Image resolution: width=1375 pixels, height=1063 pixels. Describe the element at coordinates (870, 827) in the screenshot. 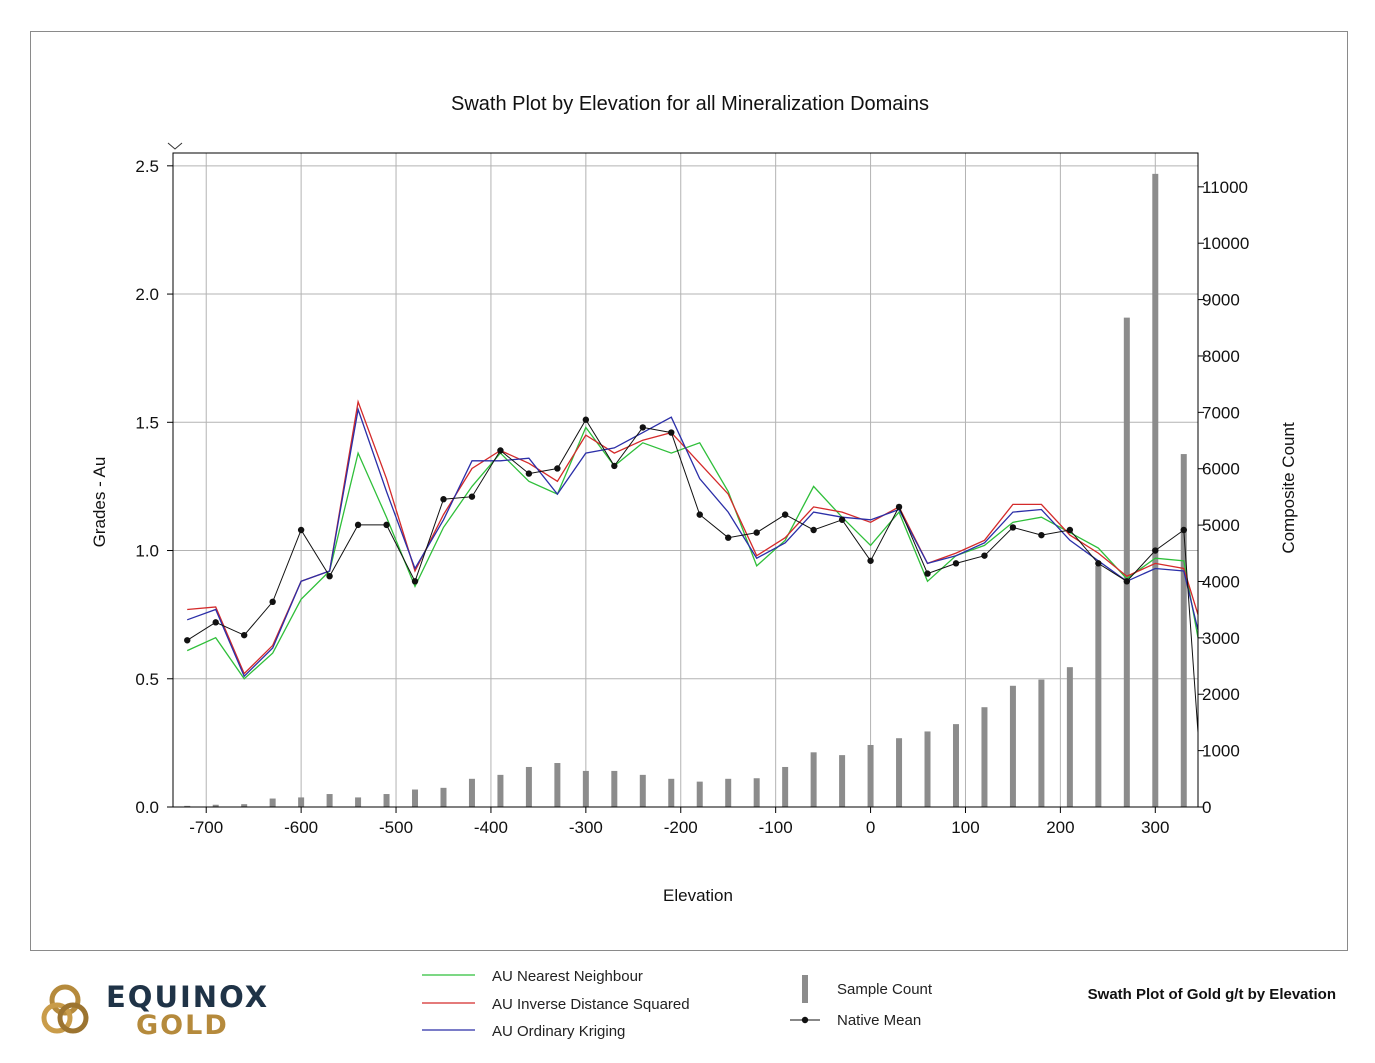

I see `x-tick-label: 0` at that location.